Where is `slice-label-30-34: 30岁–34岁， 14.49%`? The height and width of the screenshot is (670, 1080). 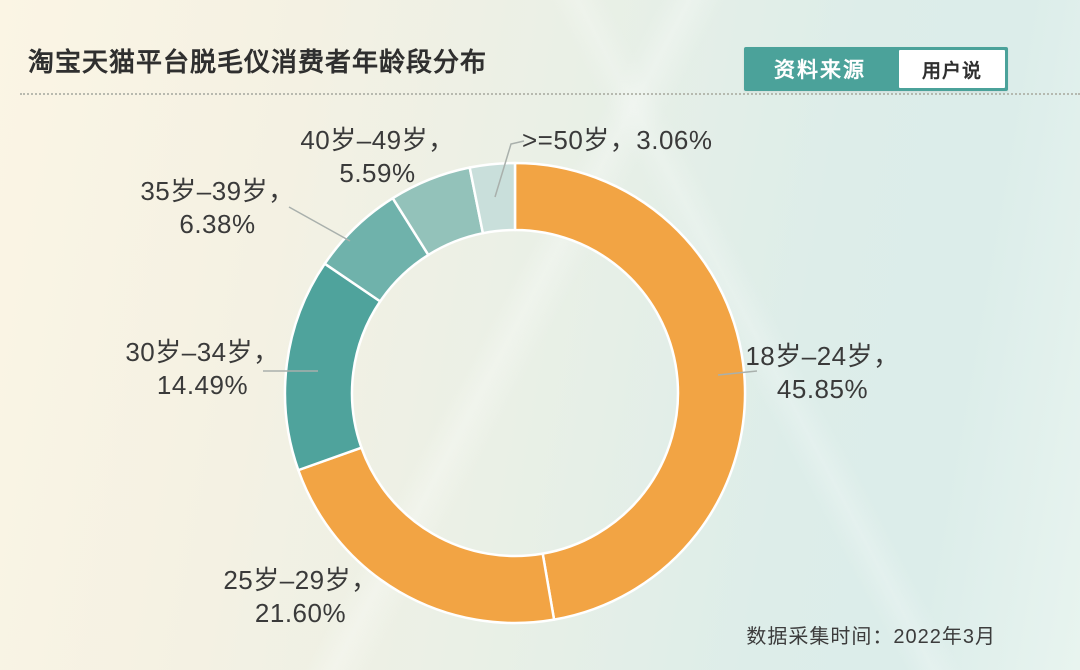 slice-label-30-34: 30岁–34岁， 14.49% is located at coordinates (202, 369).